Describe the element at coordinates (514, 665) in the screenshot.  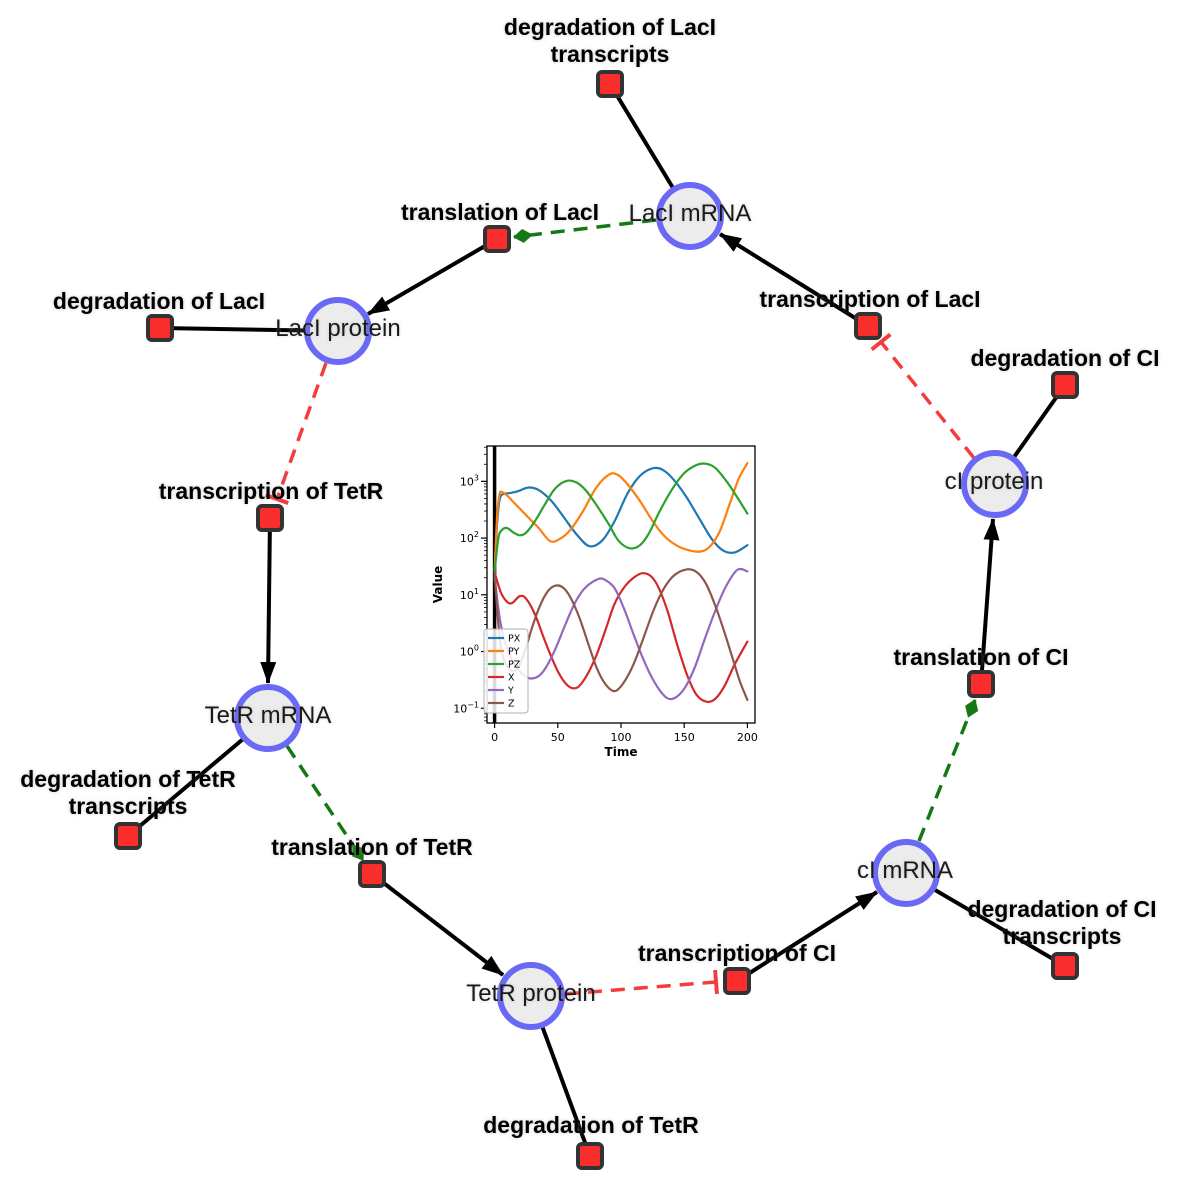
I see `legend-label-PZ: PZ` at that location.